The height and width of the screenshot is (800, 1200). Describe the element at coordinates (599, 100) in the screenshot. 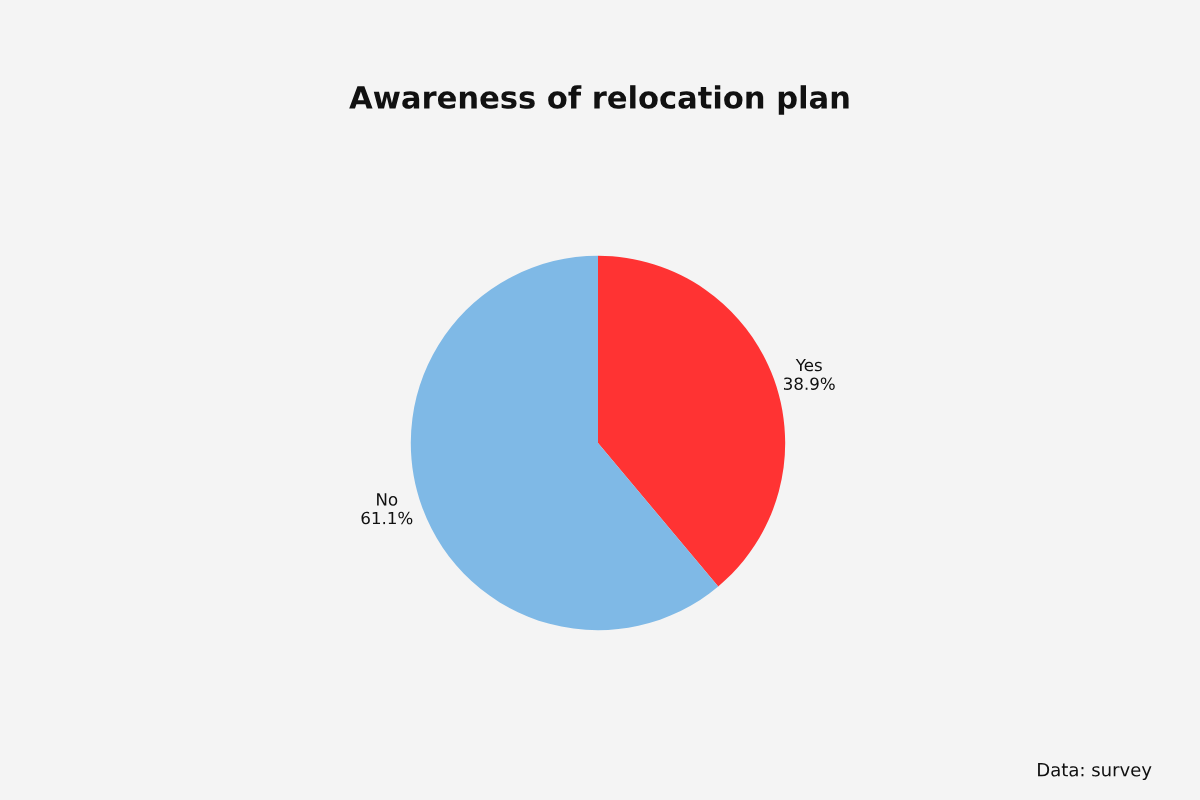

I see `chart-title: Awareness of relocation plan` at that location.